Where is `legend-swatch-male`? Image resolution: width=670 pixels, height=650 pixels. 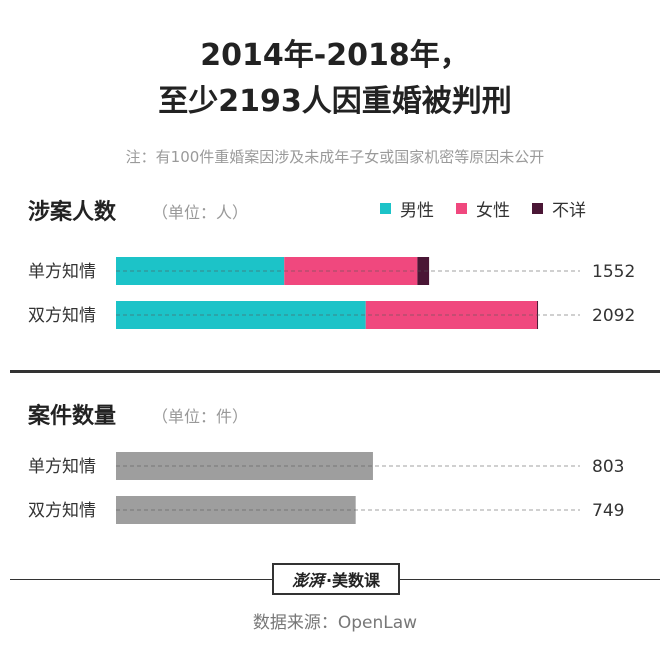
legend-swatch-male is located at coordinates (385, 208).